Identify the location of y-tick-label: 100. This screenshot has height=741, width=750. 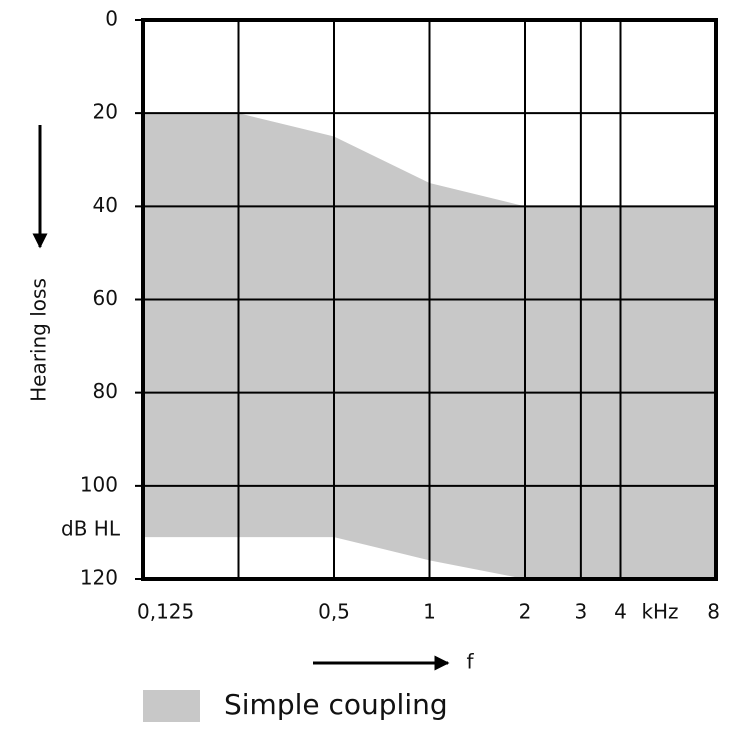
(99, 484).